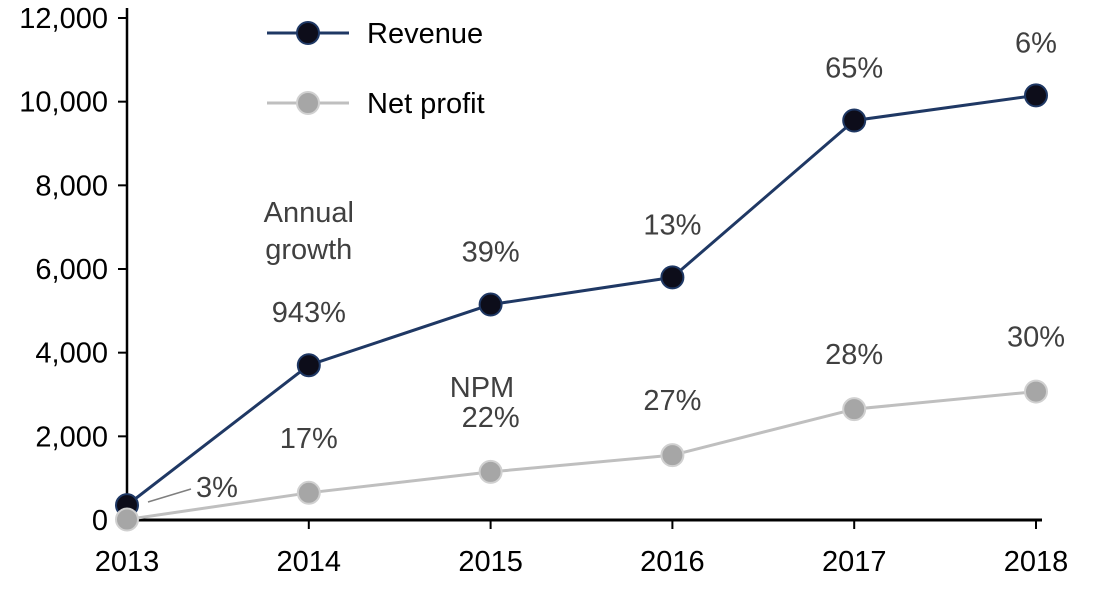 This screenshot has width=1102, height=594. What do you see at coordinates (71, 270) in the screenshot?
I see `y-tick-label-6000: 6,000` at bounding box center [71, 270].